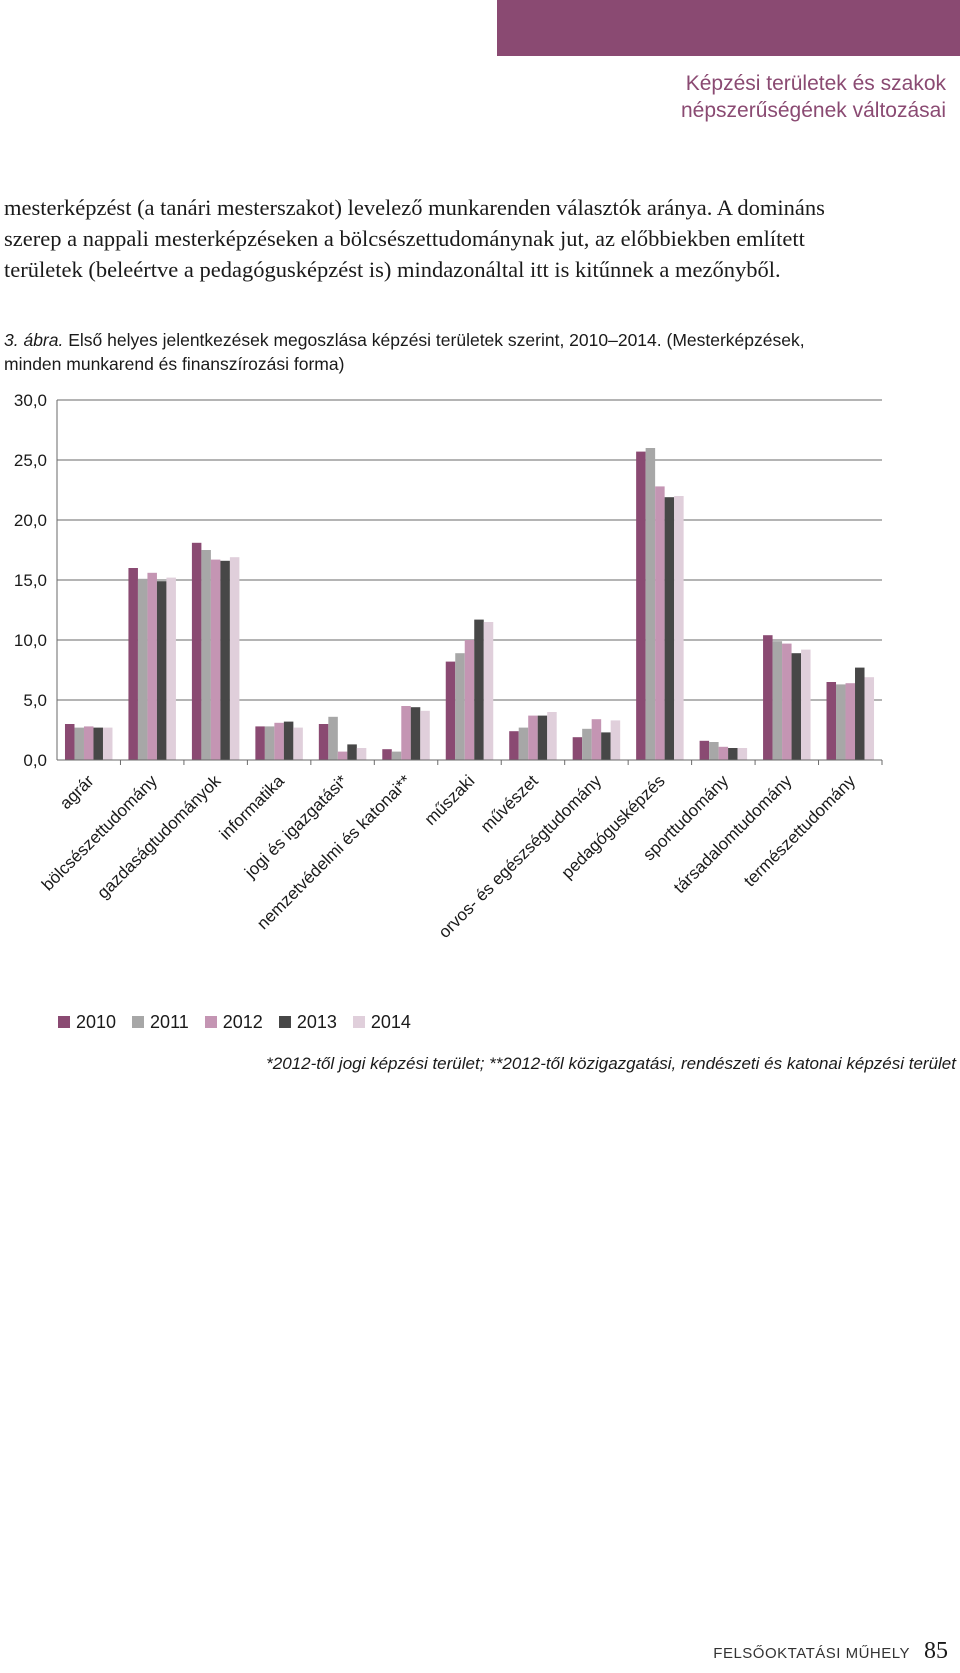 The width and height of the screenshot is (960, 1673). Describe the element at coordinates (733, 834) in the screenshot. I see `x-category-label: társadalomtudomány` at that location.